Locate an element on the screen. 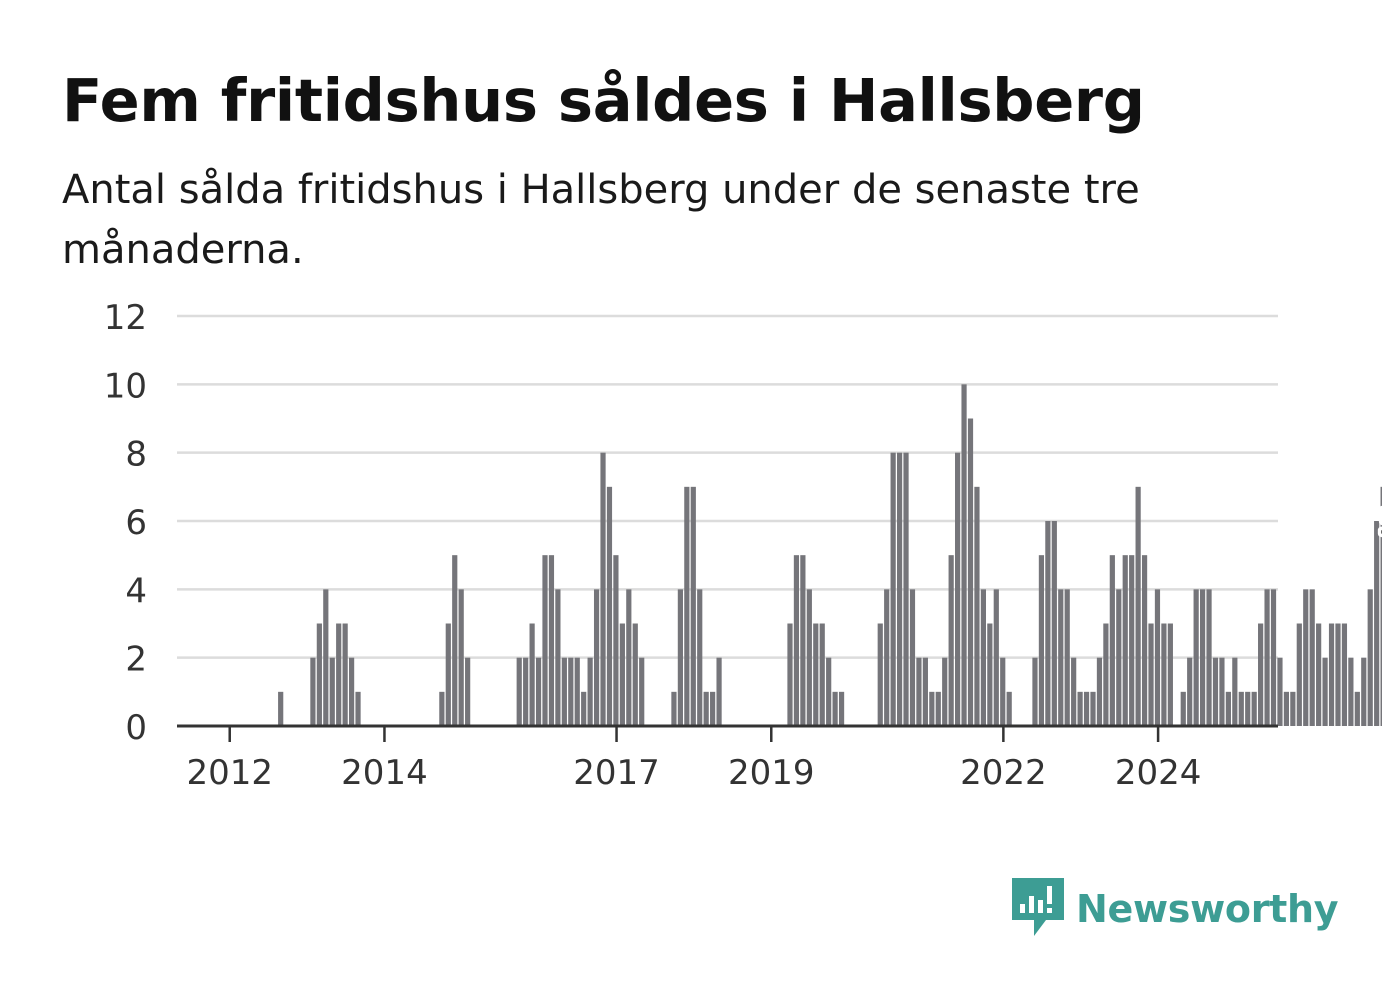 This screenshot has height=999, width=1382. chart-title: Fem fritidshus såldes i Hallsberg is located at coordinates (603, 100).